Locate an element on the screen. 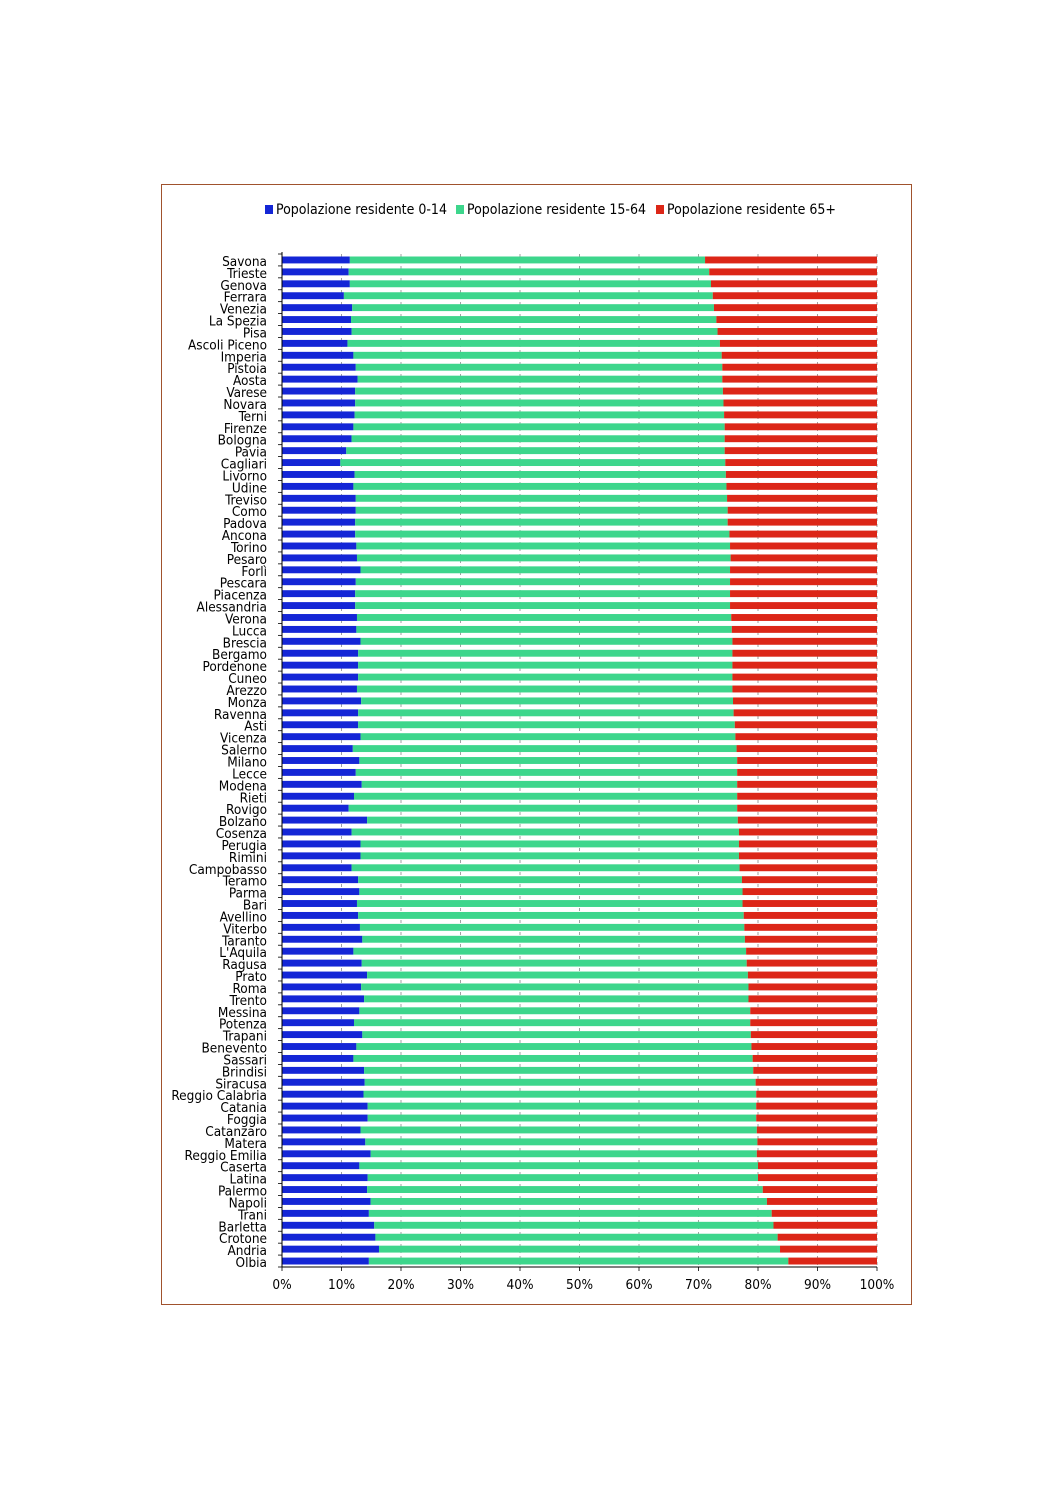  category-label-lucca: Lucca is located at coordinates (249, 631).